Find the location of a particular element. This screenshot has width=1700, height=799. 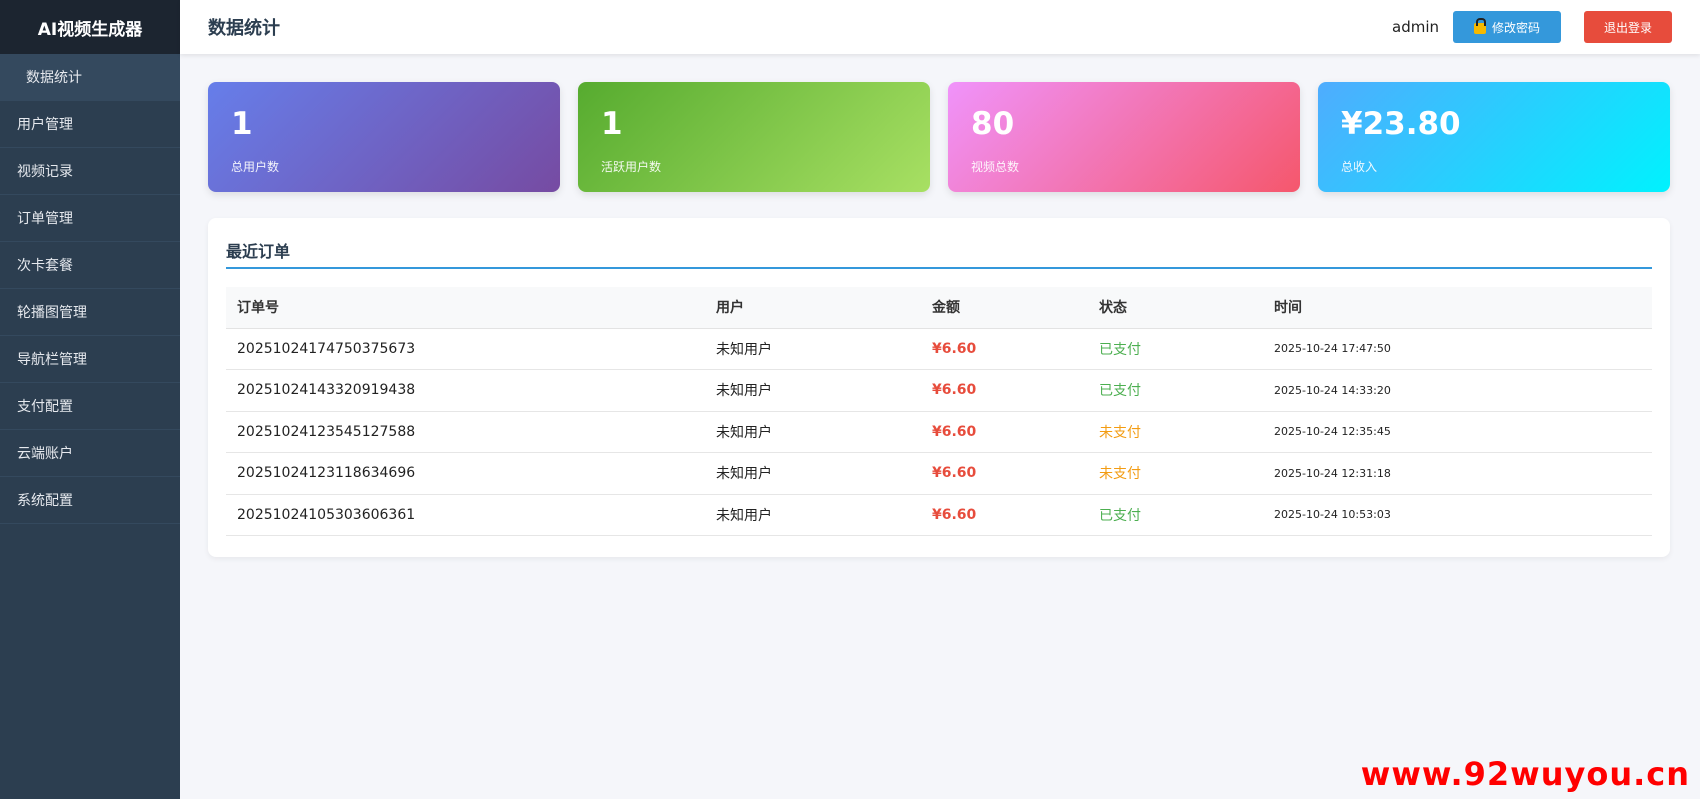

stat-cards: 1 总用户数 1 活跃用户数 80 视频总数 ¥23.80 总收入 is located at coordinates (939, 137).